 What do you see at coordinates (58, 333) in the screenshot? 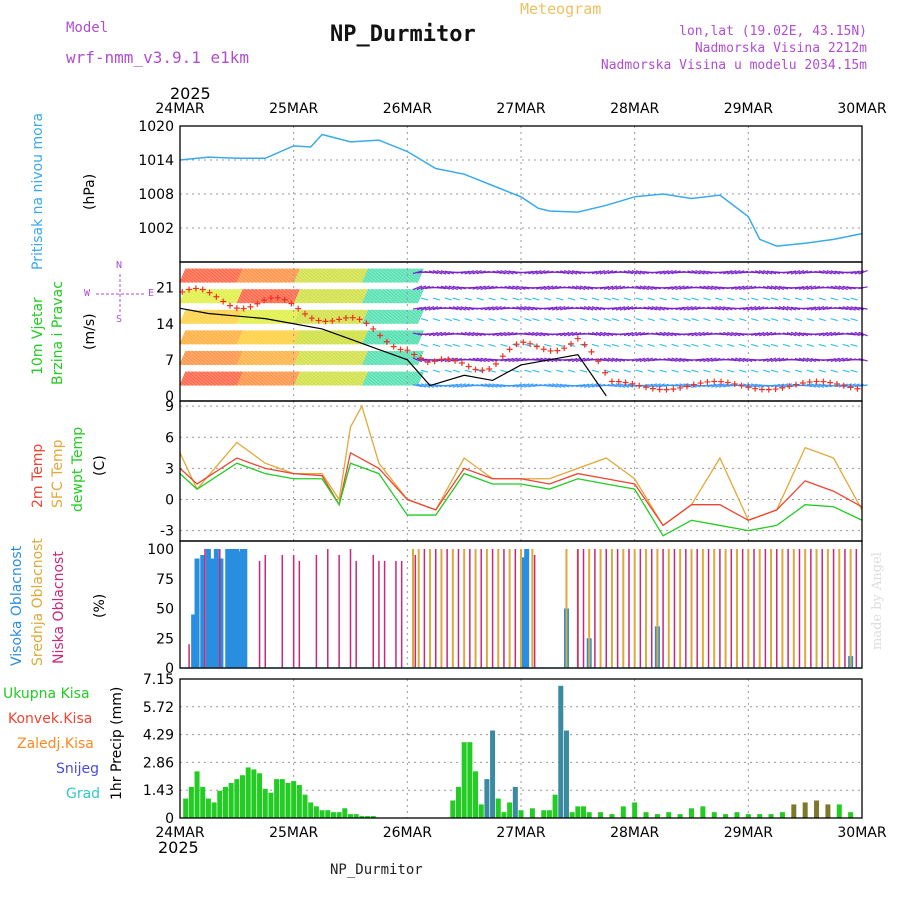
I see `wind-label-2: Brzina i Pravac` at bounding box center [58, 333].